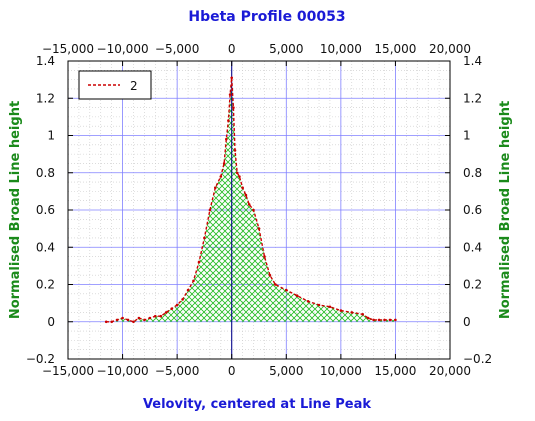 The image size is (535, 421). I want to click on x-axis-label: Velovity, centered at Line Peak, so click(257, 404).